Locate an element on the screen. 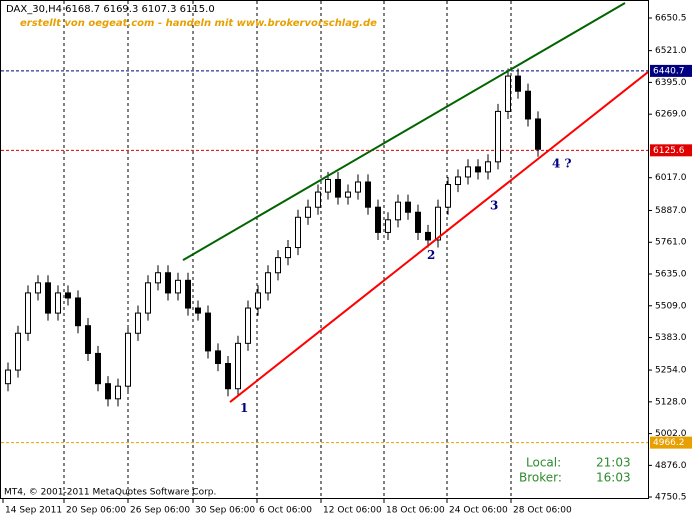 The height and width of the screenshot is (522, 693). y-tick-label: 4876.0 is located at coordinates (671, 466).